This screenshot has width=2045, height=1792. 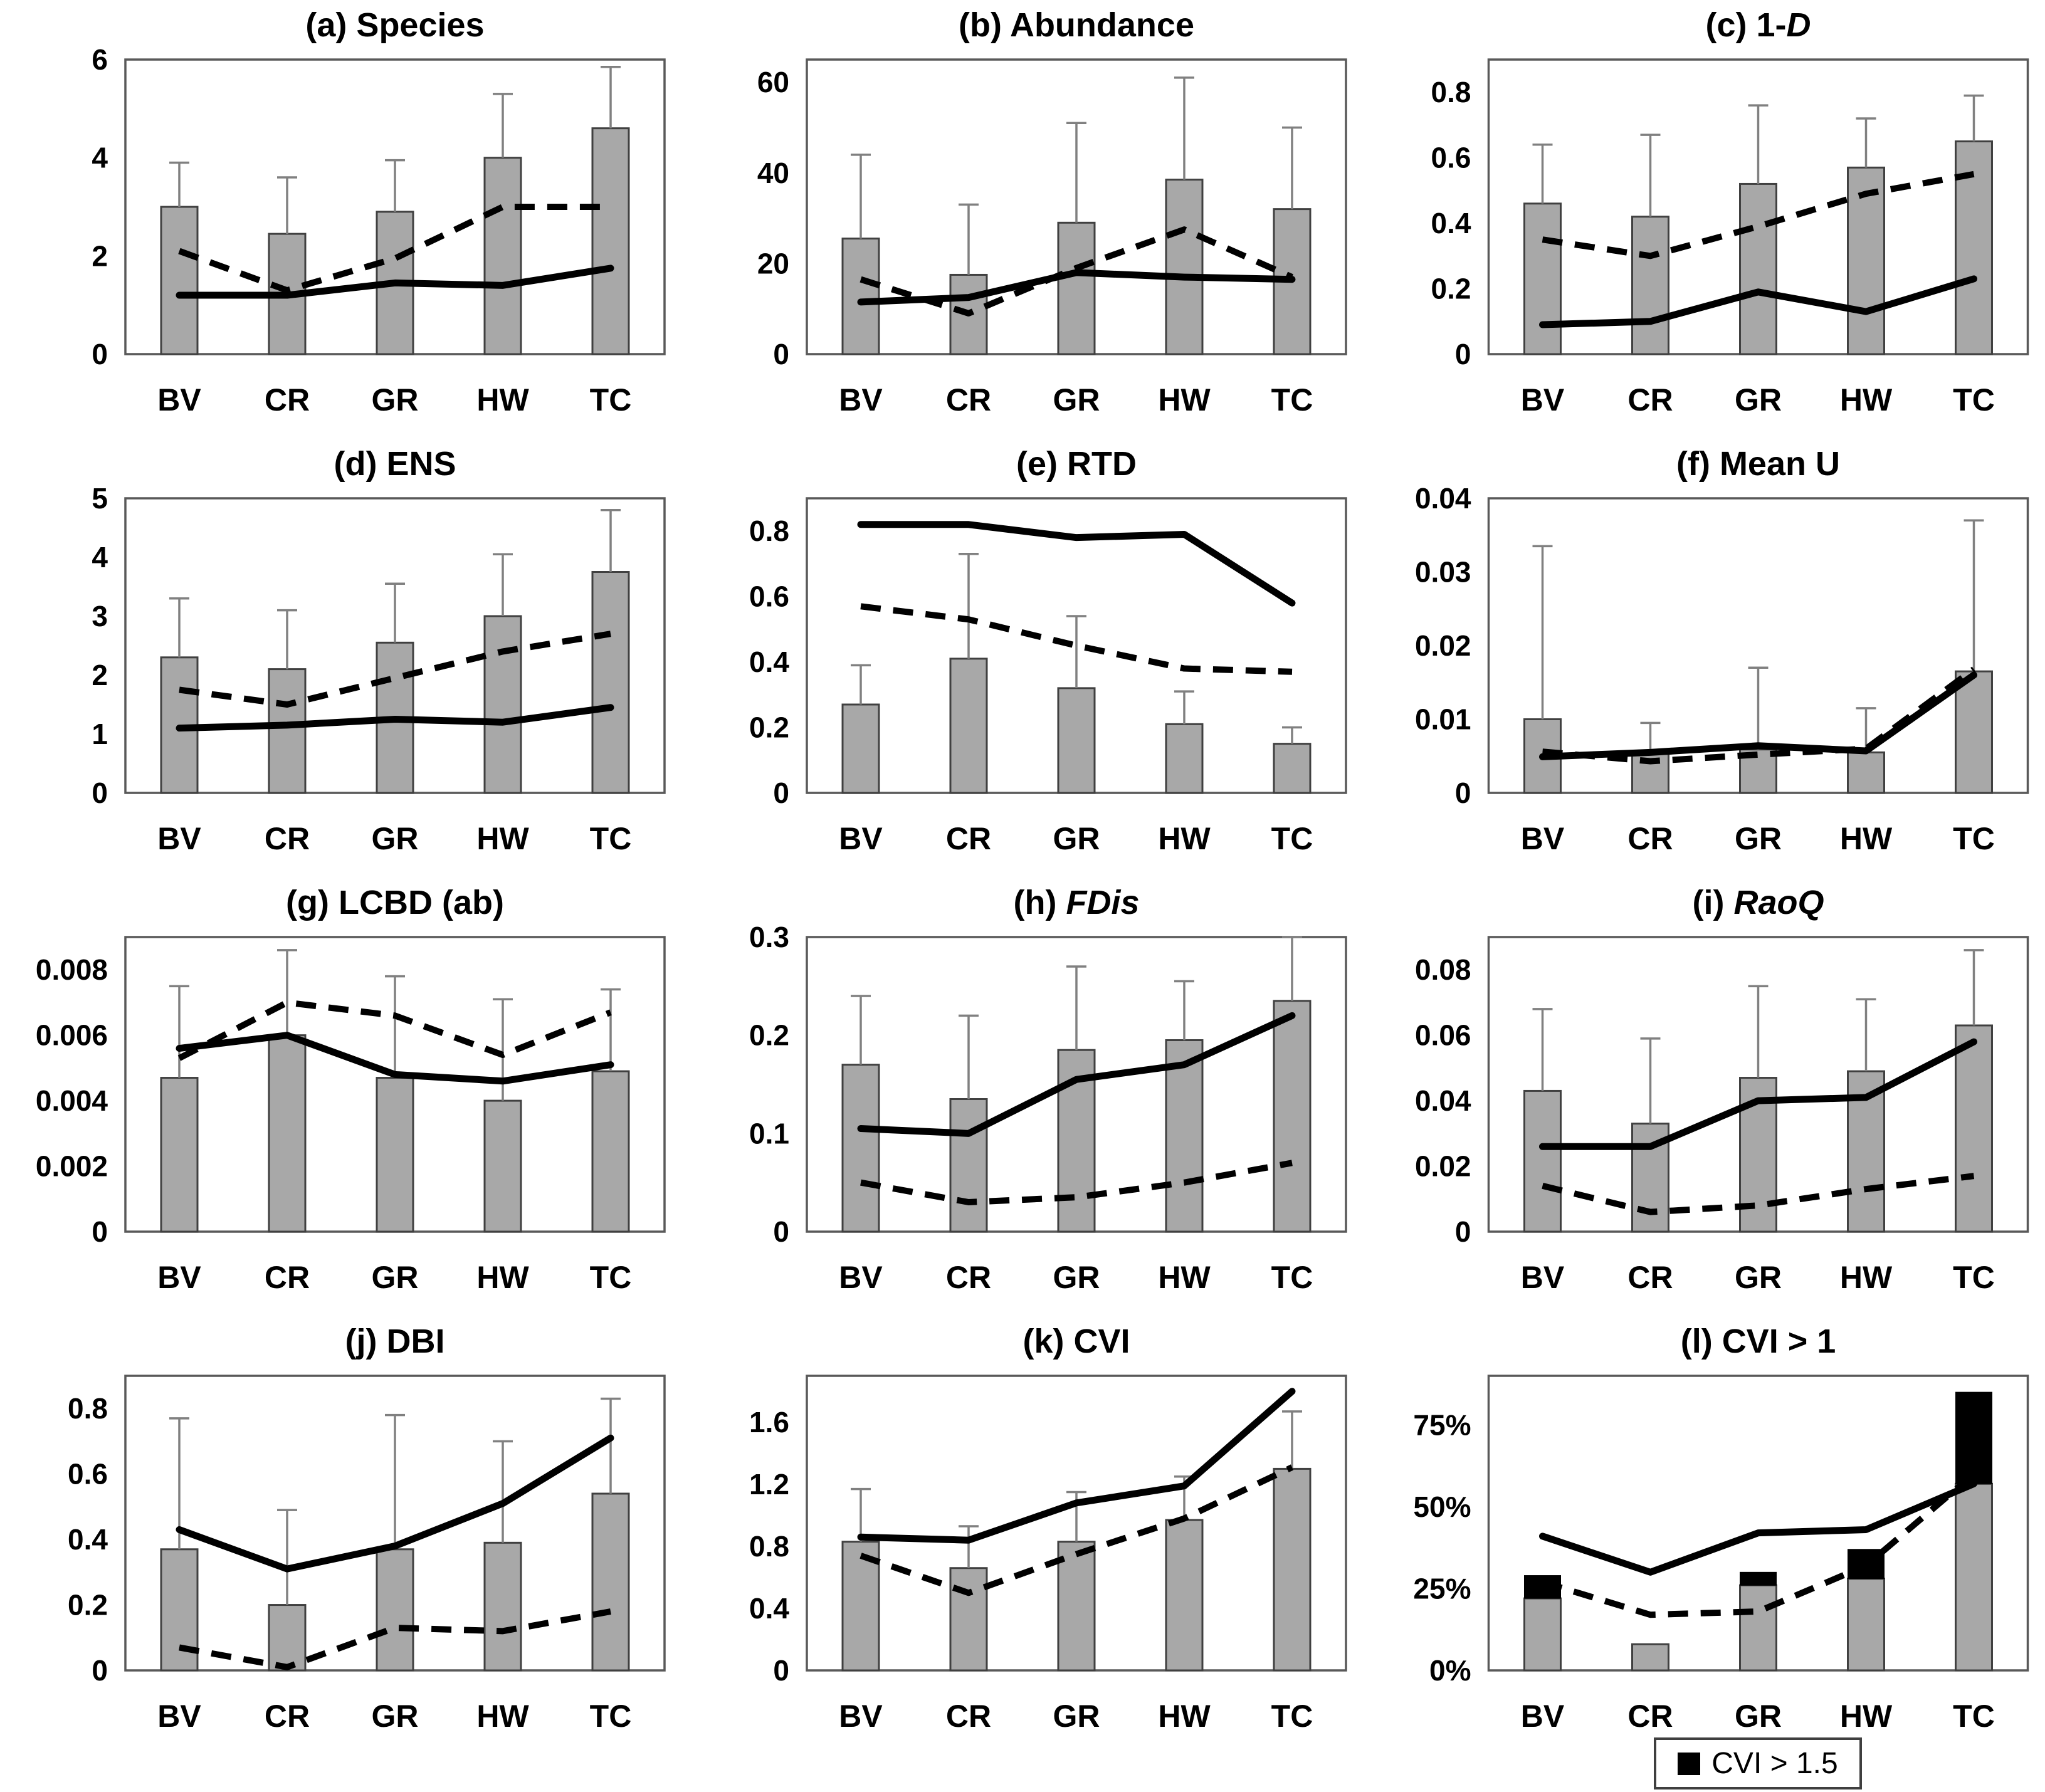 What do you see at coordinates (379, 651) in the screenshot?
I see `chart-ens: (d) ENS 0 1 2 3 4 5 BV CR GR HW TC` at bounding box center [379, 651].